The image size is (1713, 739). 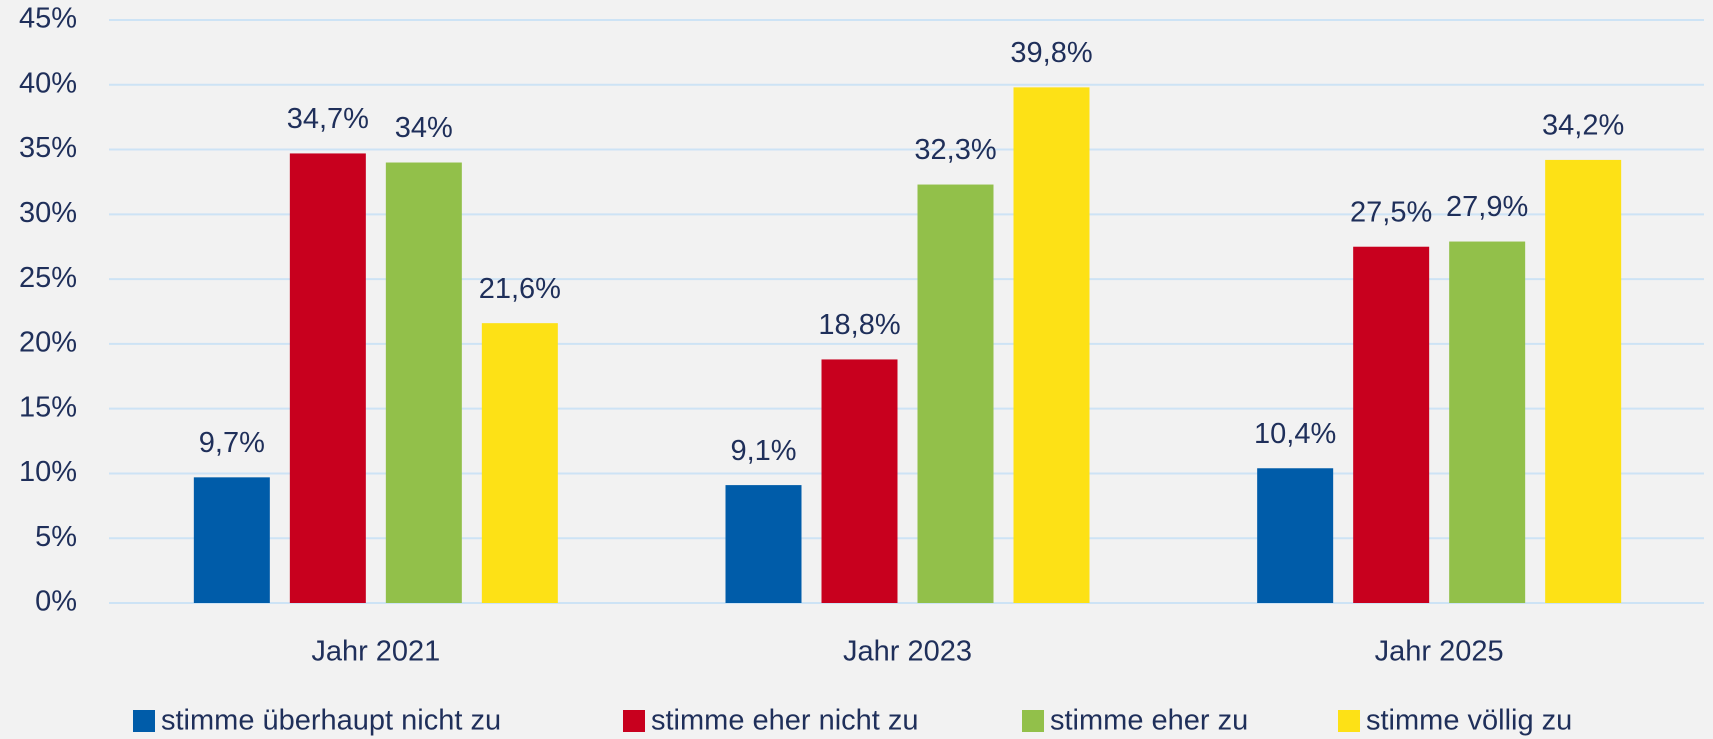 I want to click on y-tick-label: 15%, so click(x=48, y=407).